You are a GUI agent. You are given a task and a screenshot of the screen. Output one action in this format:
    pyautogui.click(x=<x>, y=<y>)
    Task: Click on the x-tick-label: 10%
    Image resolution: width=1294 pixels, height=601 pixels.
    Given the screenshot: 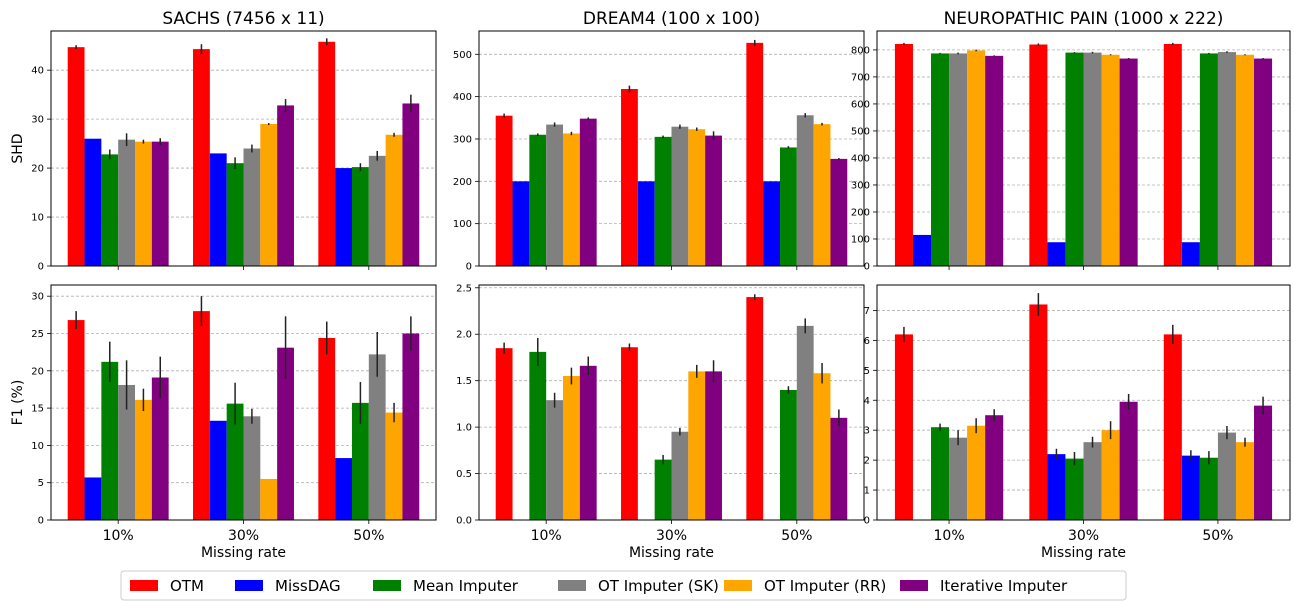 What is the action you would take?
    pyautogui.click(x=949, y=536)
    